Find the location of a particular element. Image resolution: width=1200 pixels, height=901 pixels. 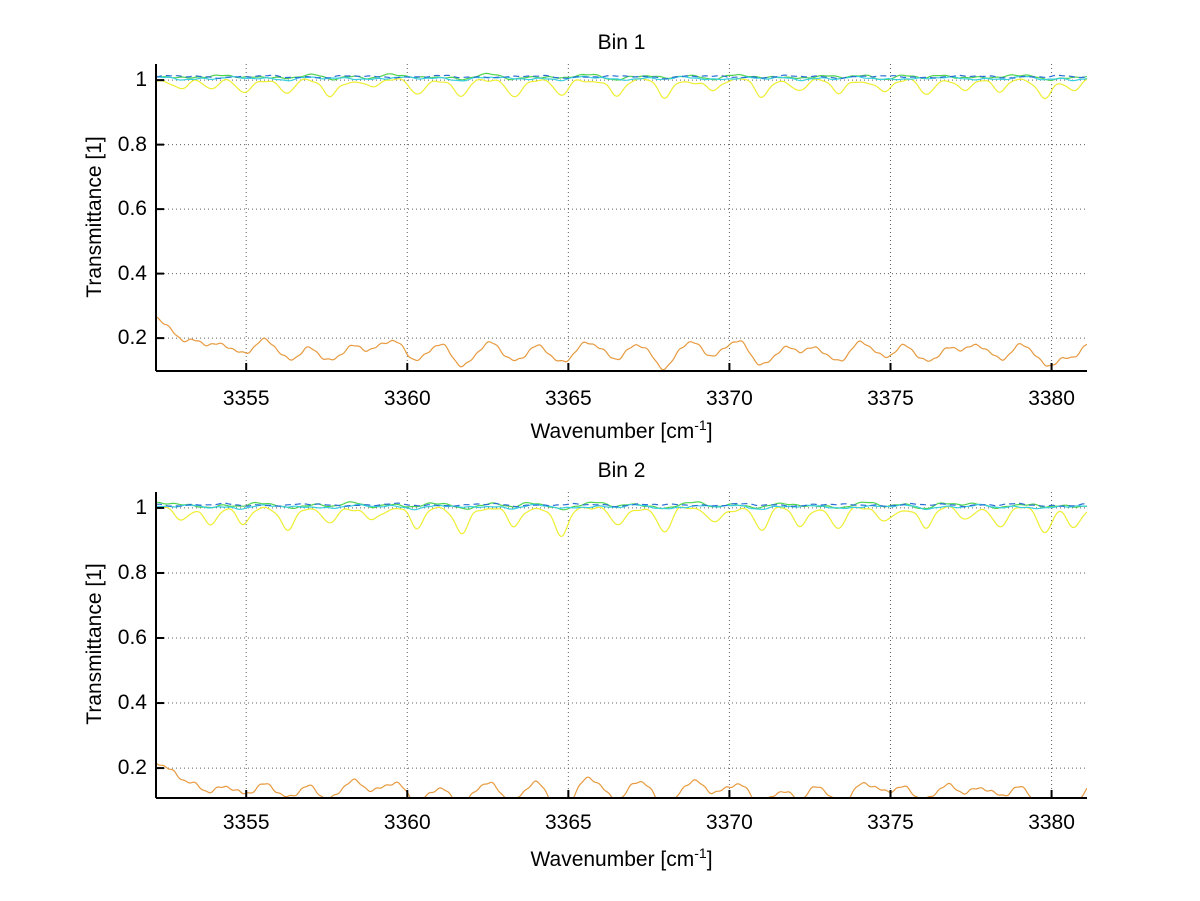

series-green is located at coordinates (621, 506).